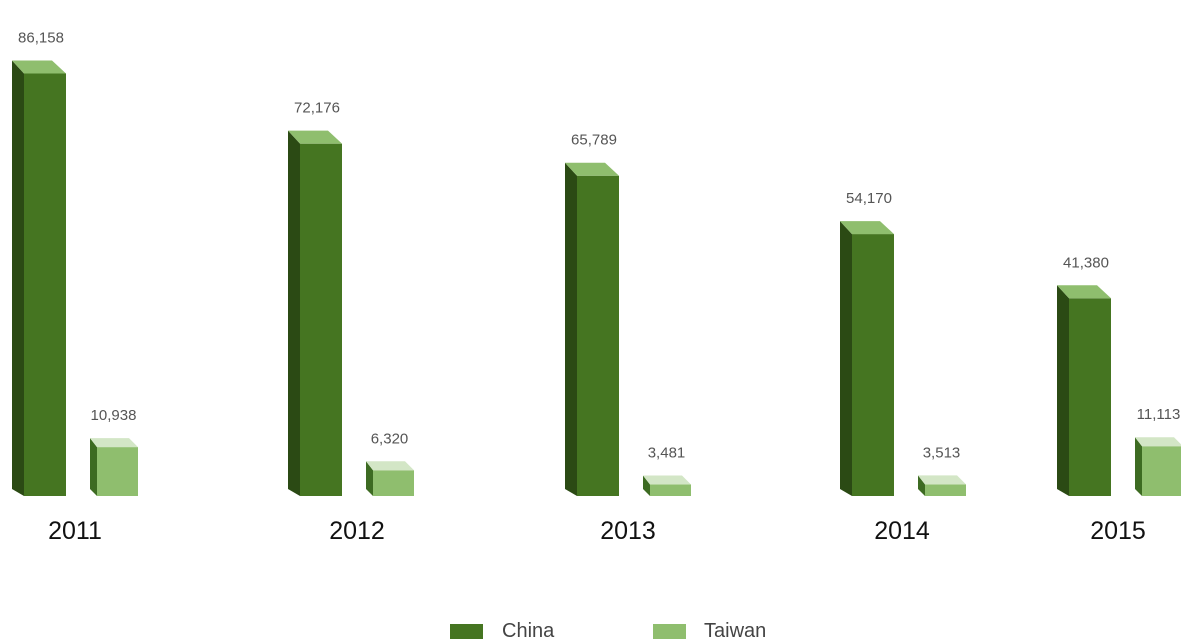 The image size is (1181, 639). What do you see at coordinates (393, 483) in the screenshot?
I see `bar-front-taiwan-2012` at bounding box center [393, 483].